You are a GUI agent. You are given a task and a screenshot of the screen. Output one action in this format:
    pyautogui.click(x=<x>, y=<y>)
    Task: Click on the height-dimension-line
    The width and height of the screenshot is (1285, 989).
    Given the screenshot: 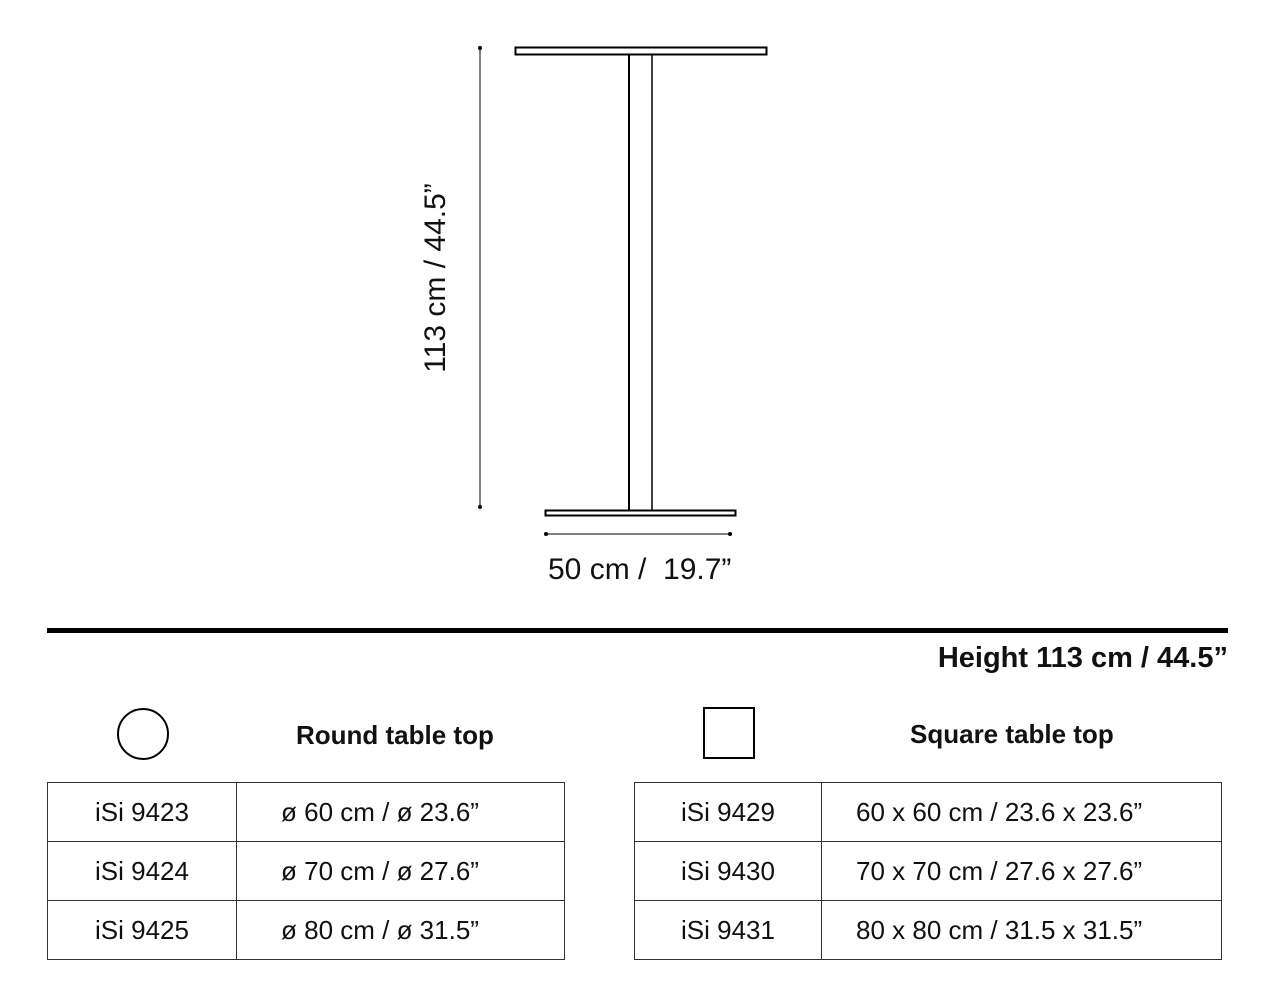 What is the action you would take?
    pyautogui.click(x=480, y=277)
    